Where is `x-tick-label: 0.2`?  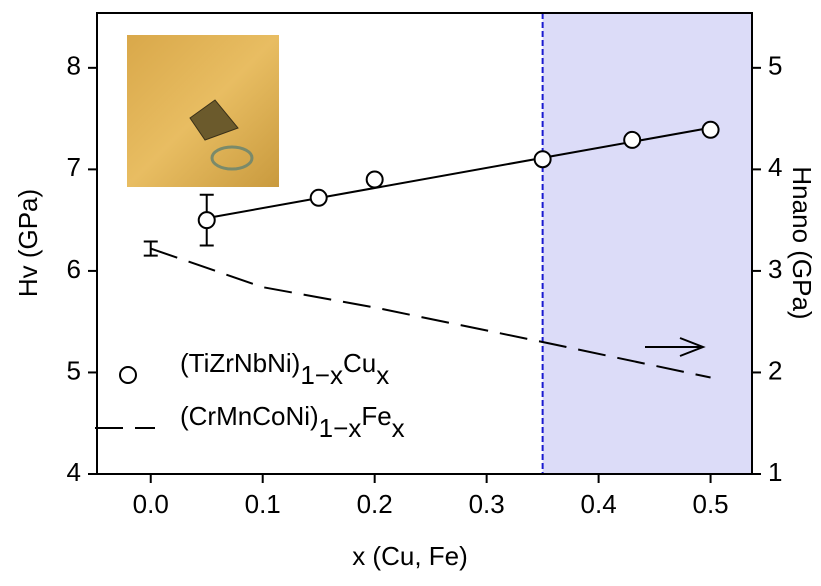
x-tick-label: 0.2 is located at coordinates (375, 504).